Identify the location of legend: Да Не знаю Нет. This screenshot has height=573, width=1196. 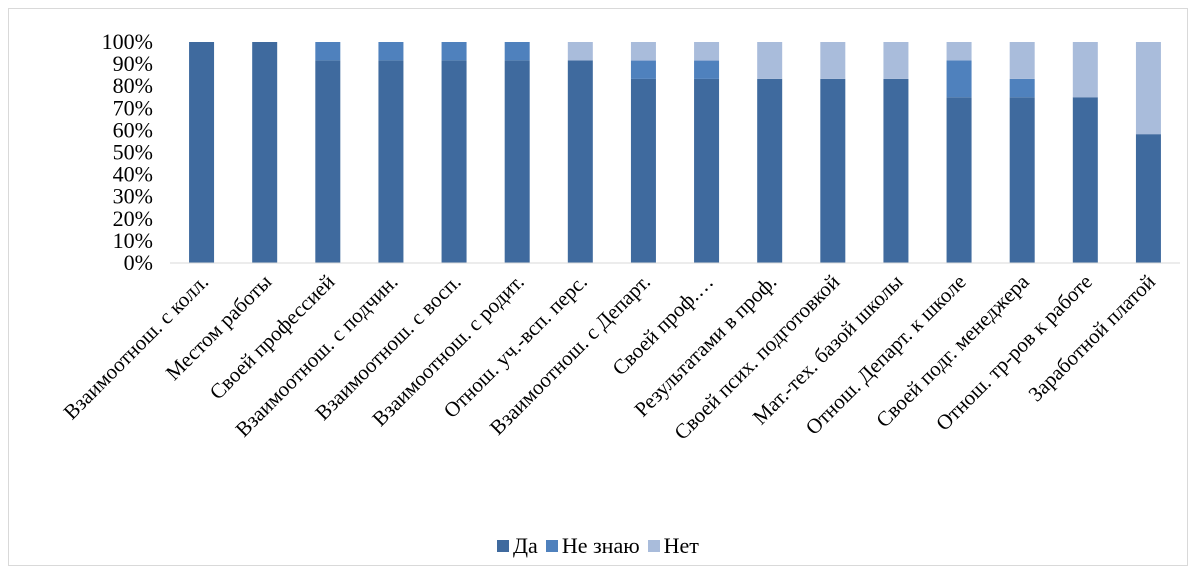
(598, 545).